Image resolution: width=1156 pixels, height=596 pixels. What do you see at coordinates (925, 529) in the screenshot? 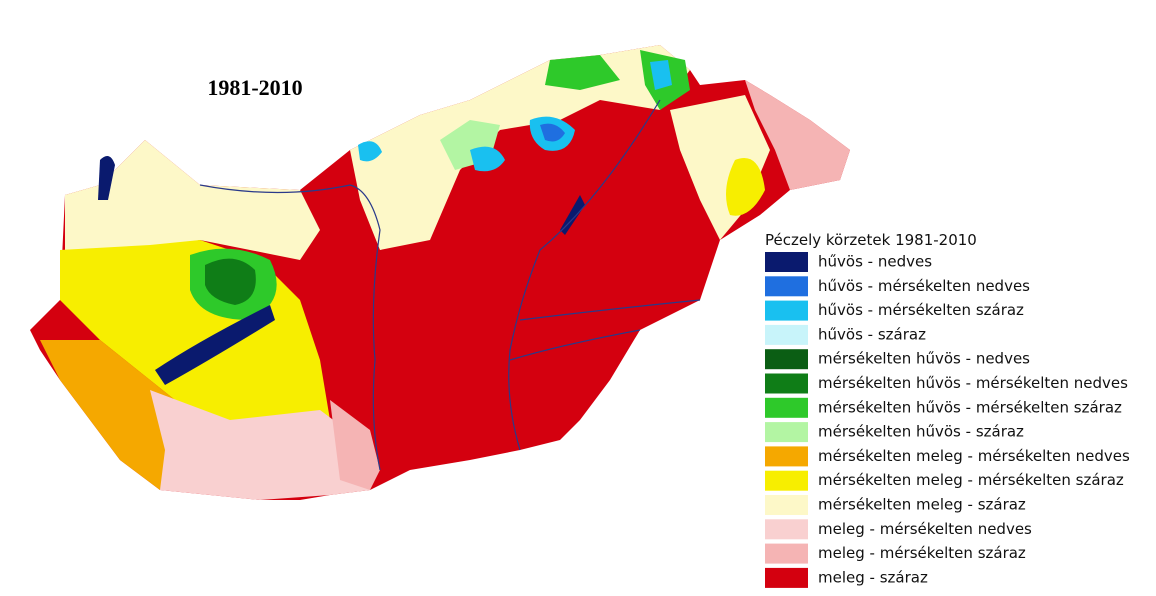
I see `legend-label: meleg - mérsékelten nedves` at bounding box center [925, 529].